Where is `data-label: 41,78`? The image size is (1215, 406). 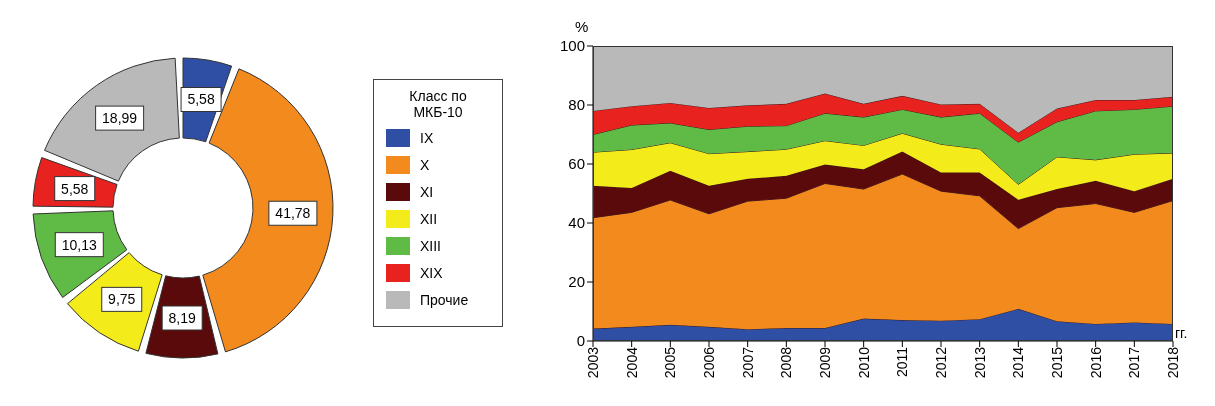 data-label: 41,78 is located at coordinates (293, 213).